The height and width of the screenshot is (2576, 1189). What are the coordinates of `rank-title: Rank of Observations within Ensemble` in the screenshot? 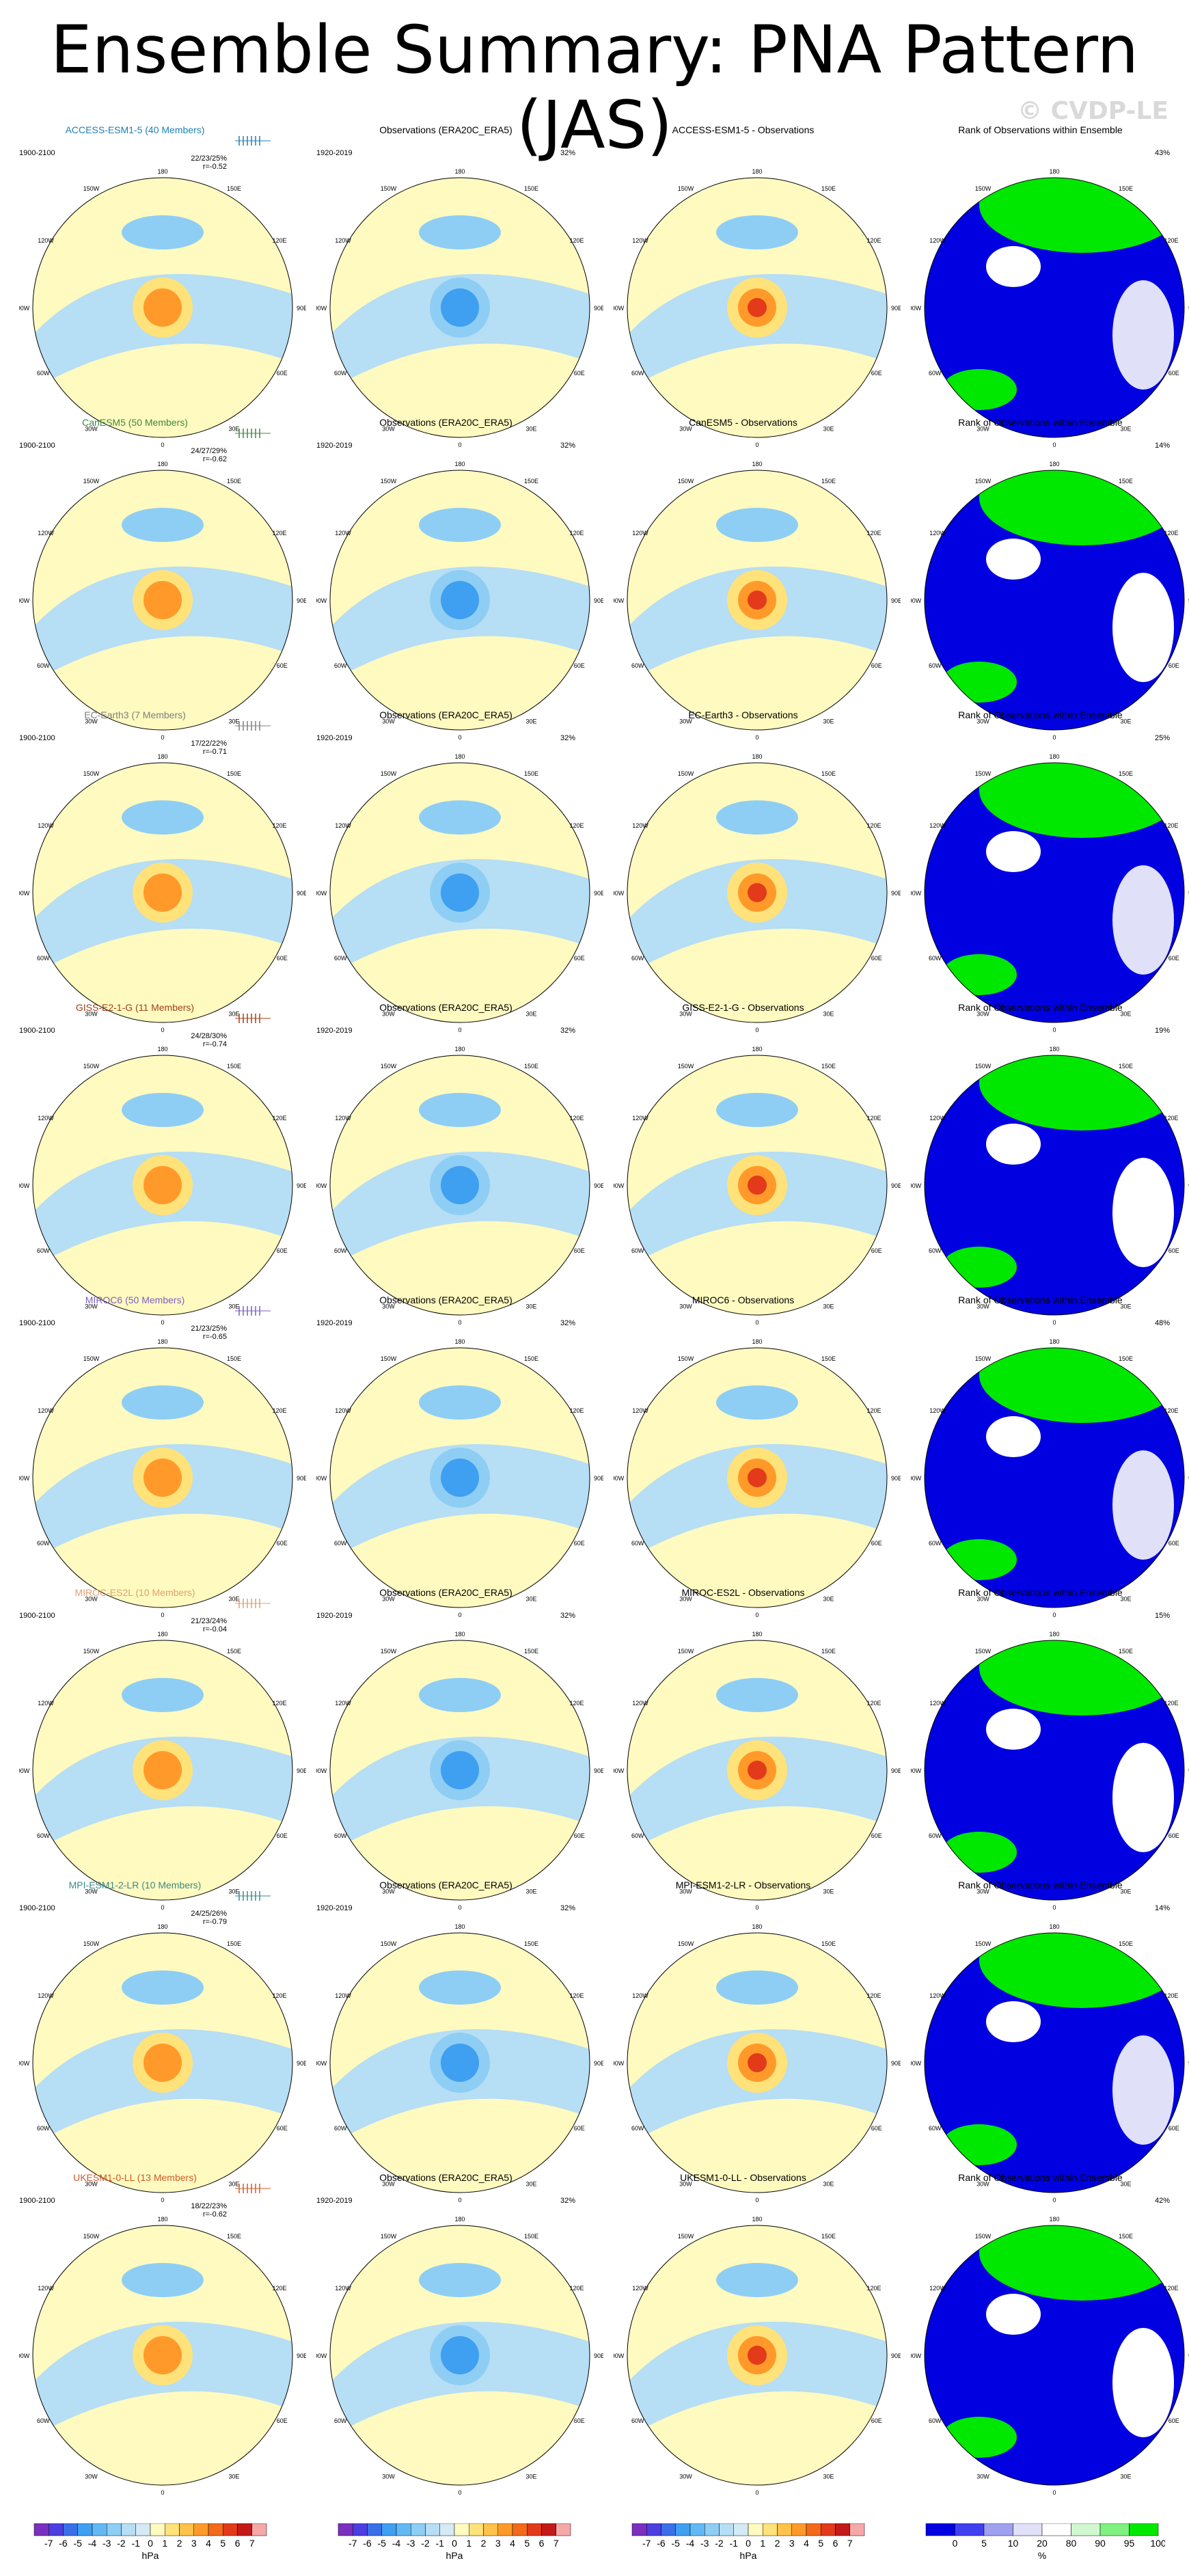 It's located at (1040, 1008).